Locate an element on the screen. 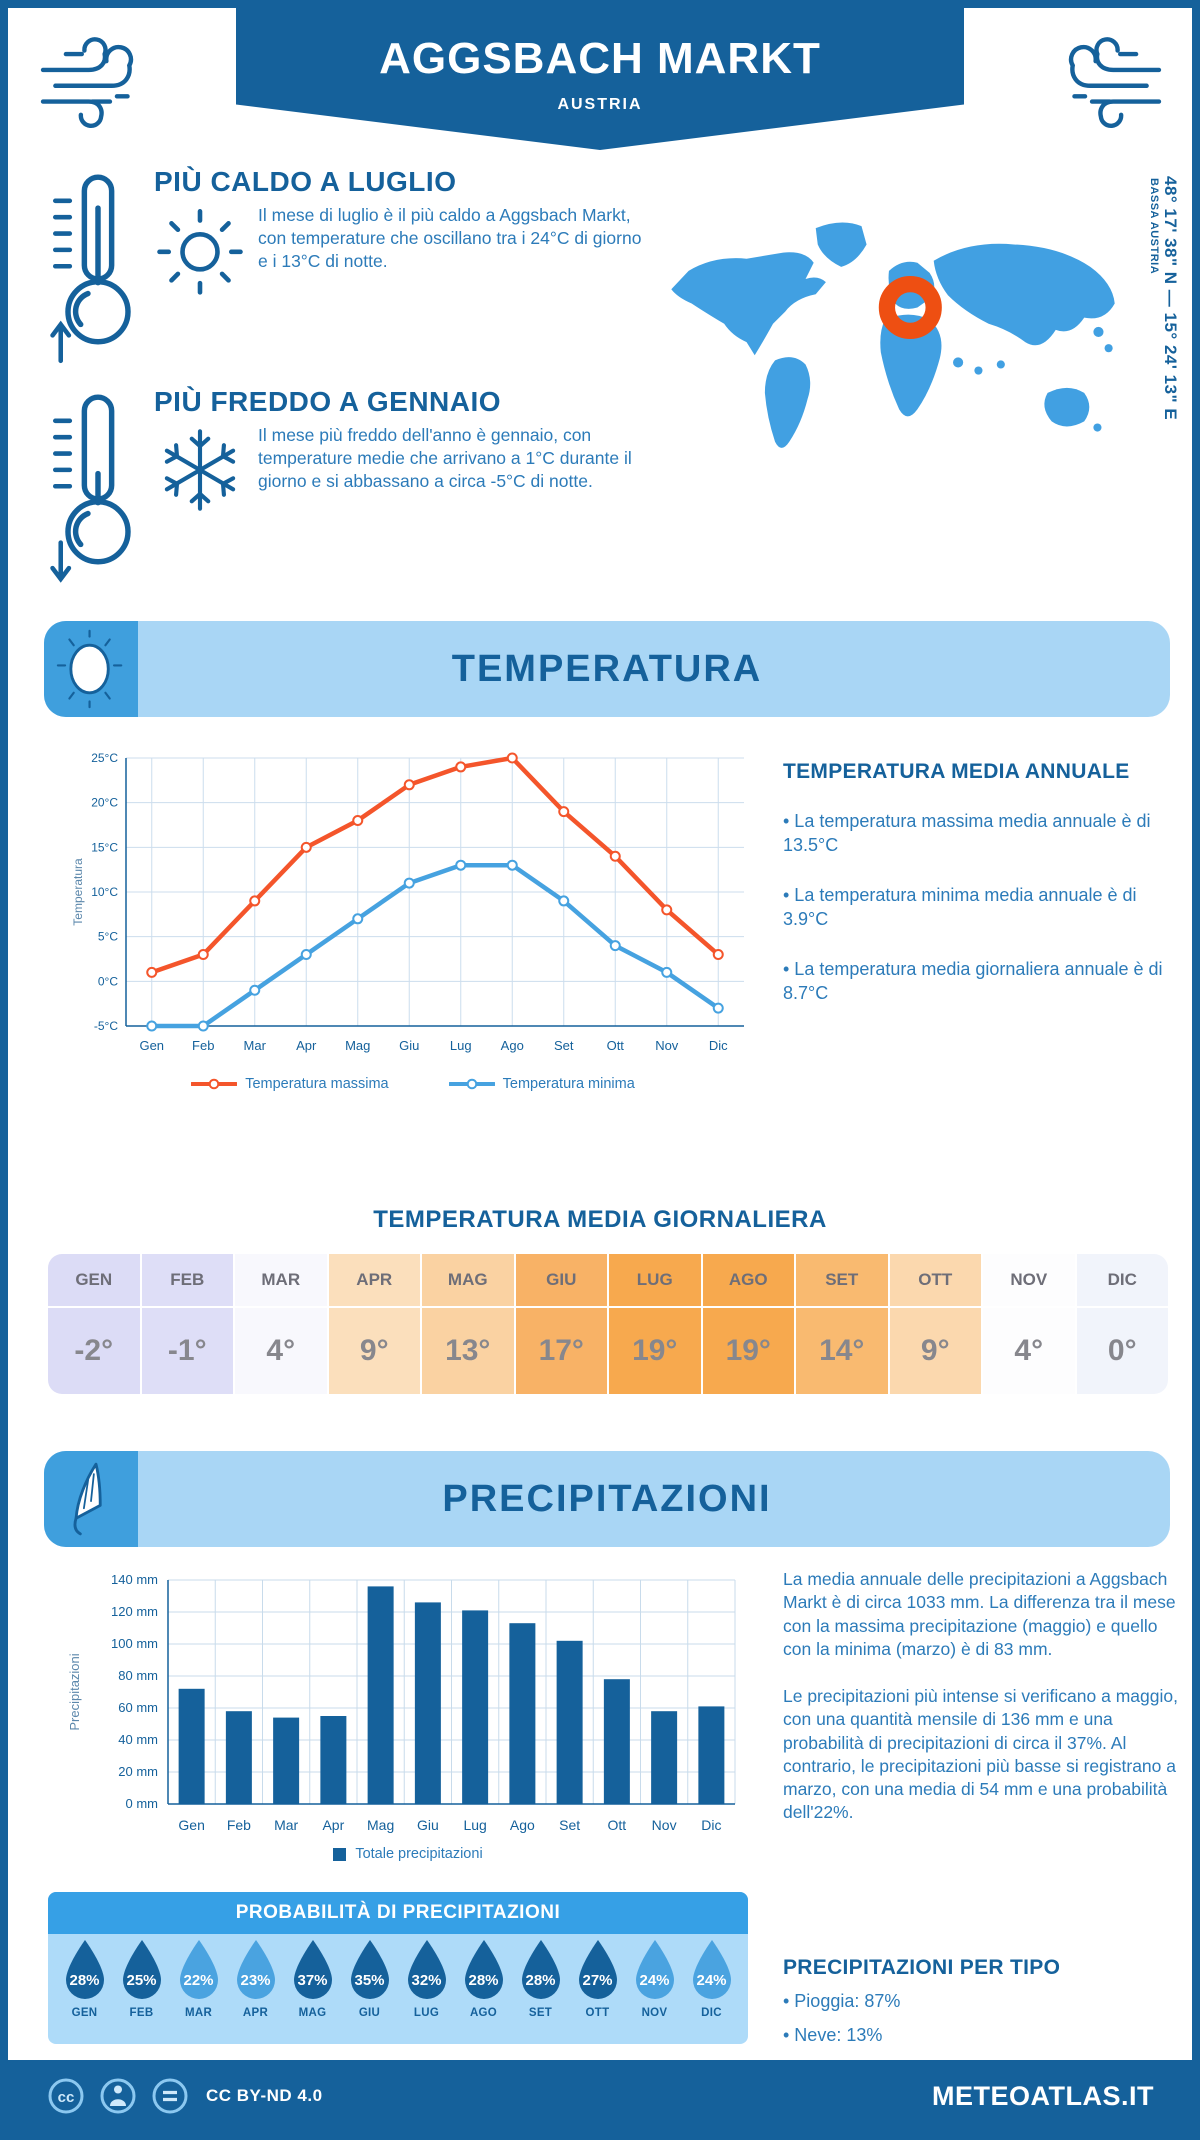  table-month-header: NOV is located at coordinates (1029, 1280).